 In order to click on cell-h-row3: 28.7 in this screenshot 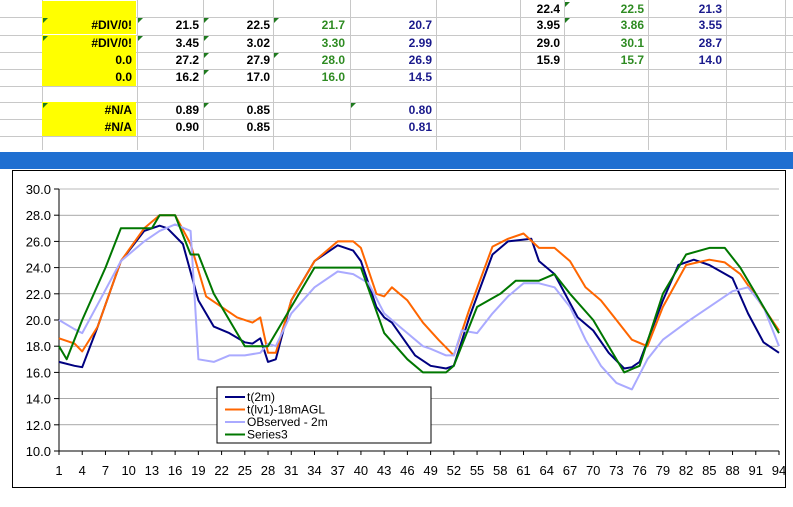, I will do `click(710, 43)`.